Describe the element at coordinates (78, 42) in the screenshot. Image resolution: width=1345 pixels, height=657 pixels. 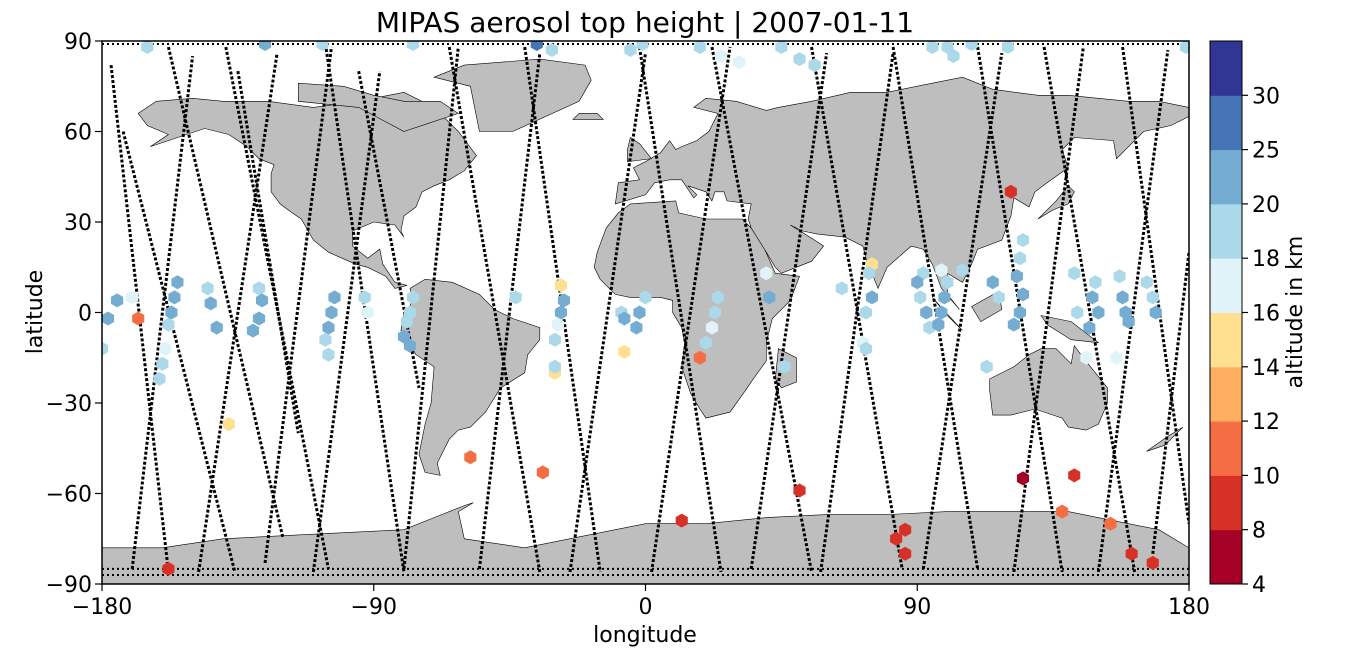
I see `y-tick-label: 90` at that location.